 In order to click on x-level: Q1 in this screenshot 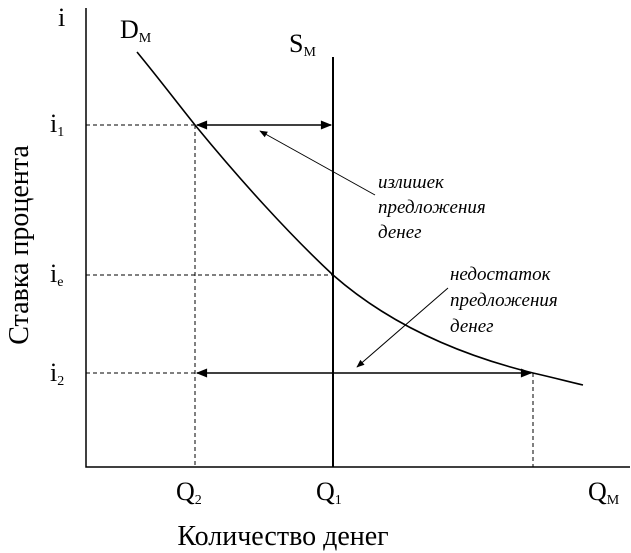, I will do `click(329, 492)`.